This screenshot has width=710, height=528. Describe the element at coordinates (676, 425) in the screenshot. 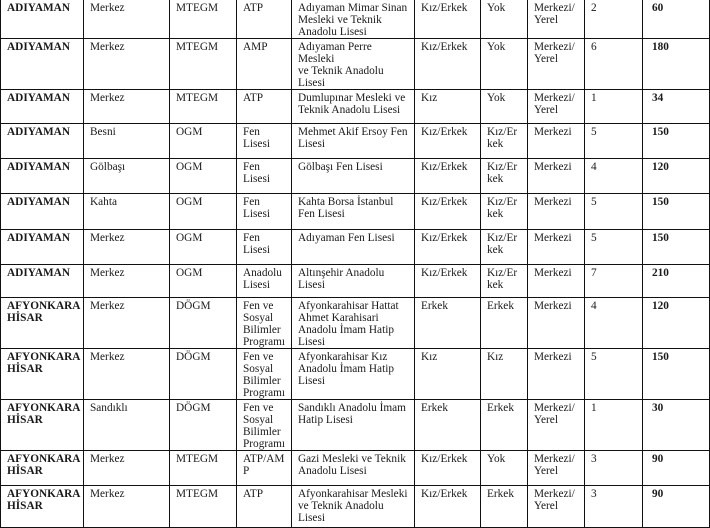

I see `cell-quota: 30` at that location.